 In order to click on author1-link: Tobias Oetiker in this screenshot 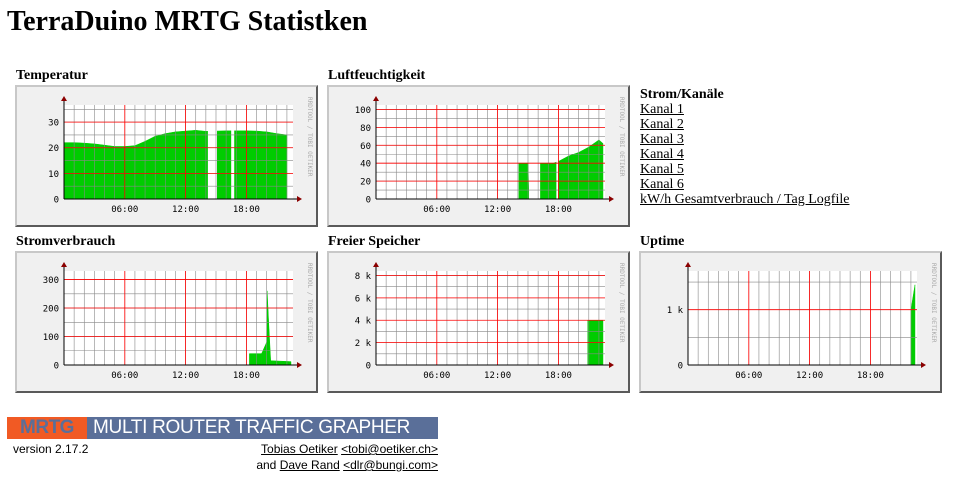, I will do `click(299, 449)`.